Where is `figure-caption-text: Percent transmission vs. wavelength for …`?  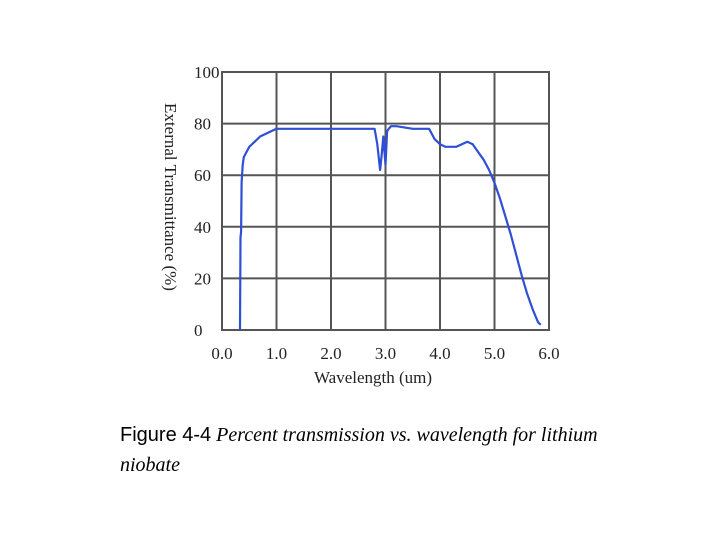 figure-caption-text: Percent transmission vs. wavelength for … is located at coordinates (359, 450).